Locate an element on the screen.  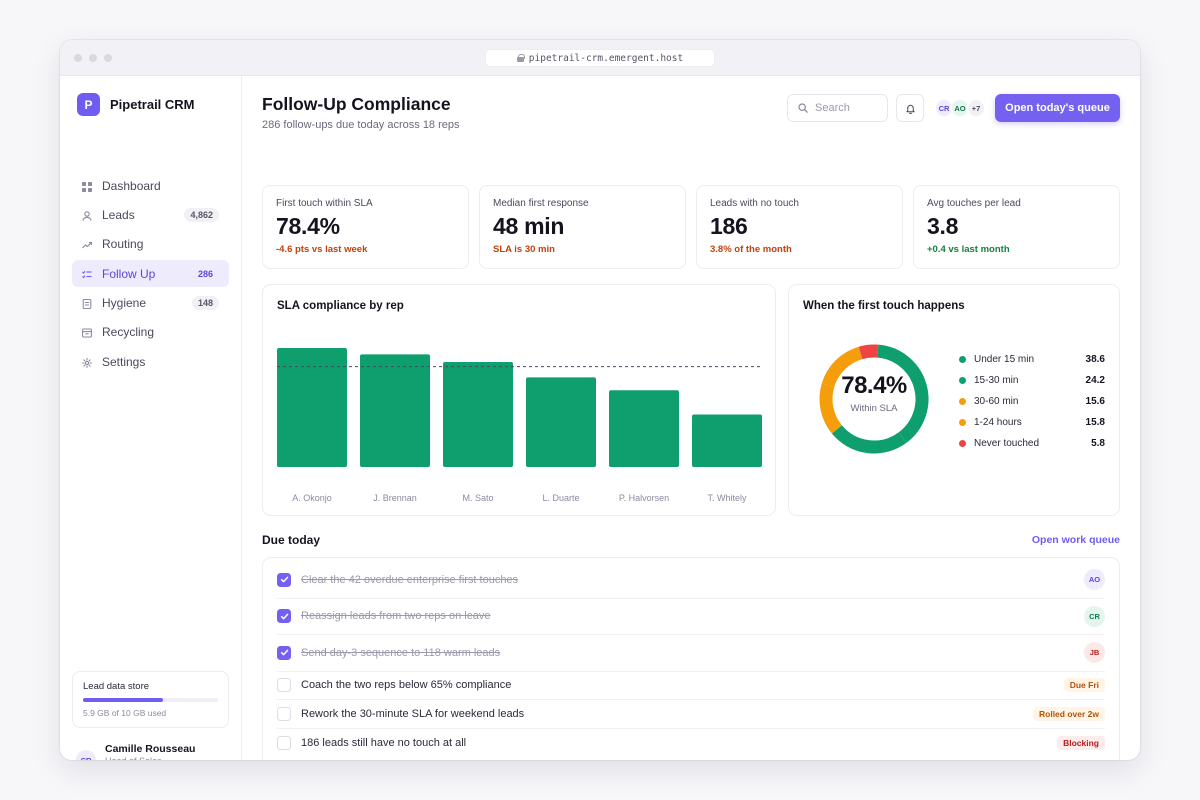
legend-value: 15.6 is located at coordinates (1095, 401).